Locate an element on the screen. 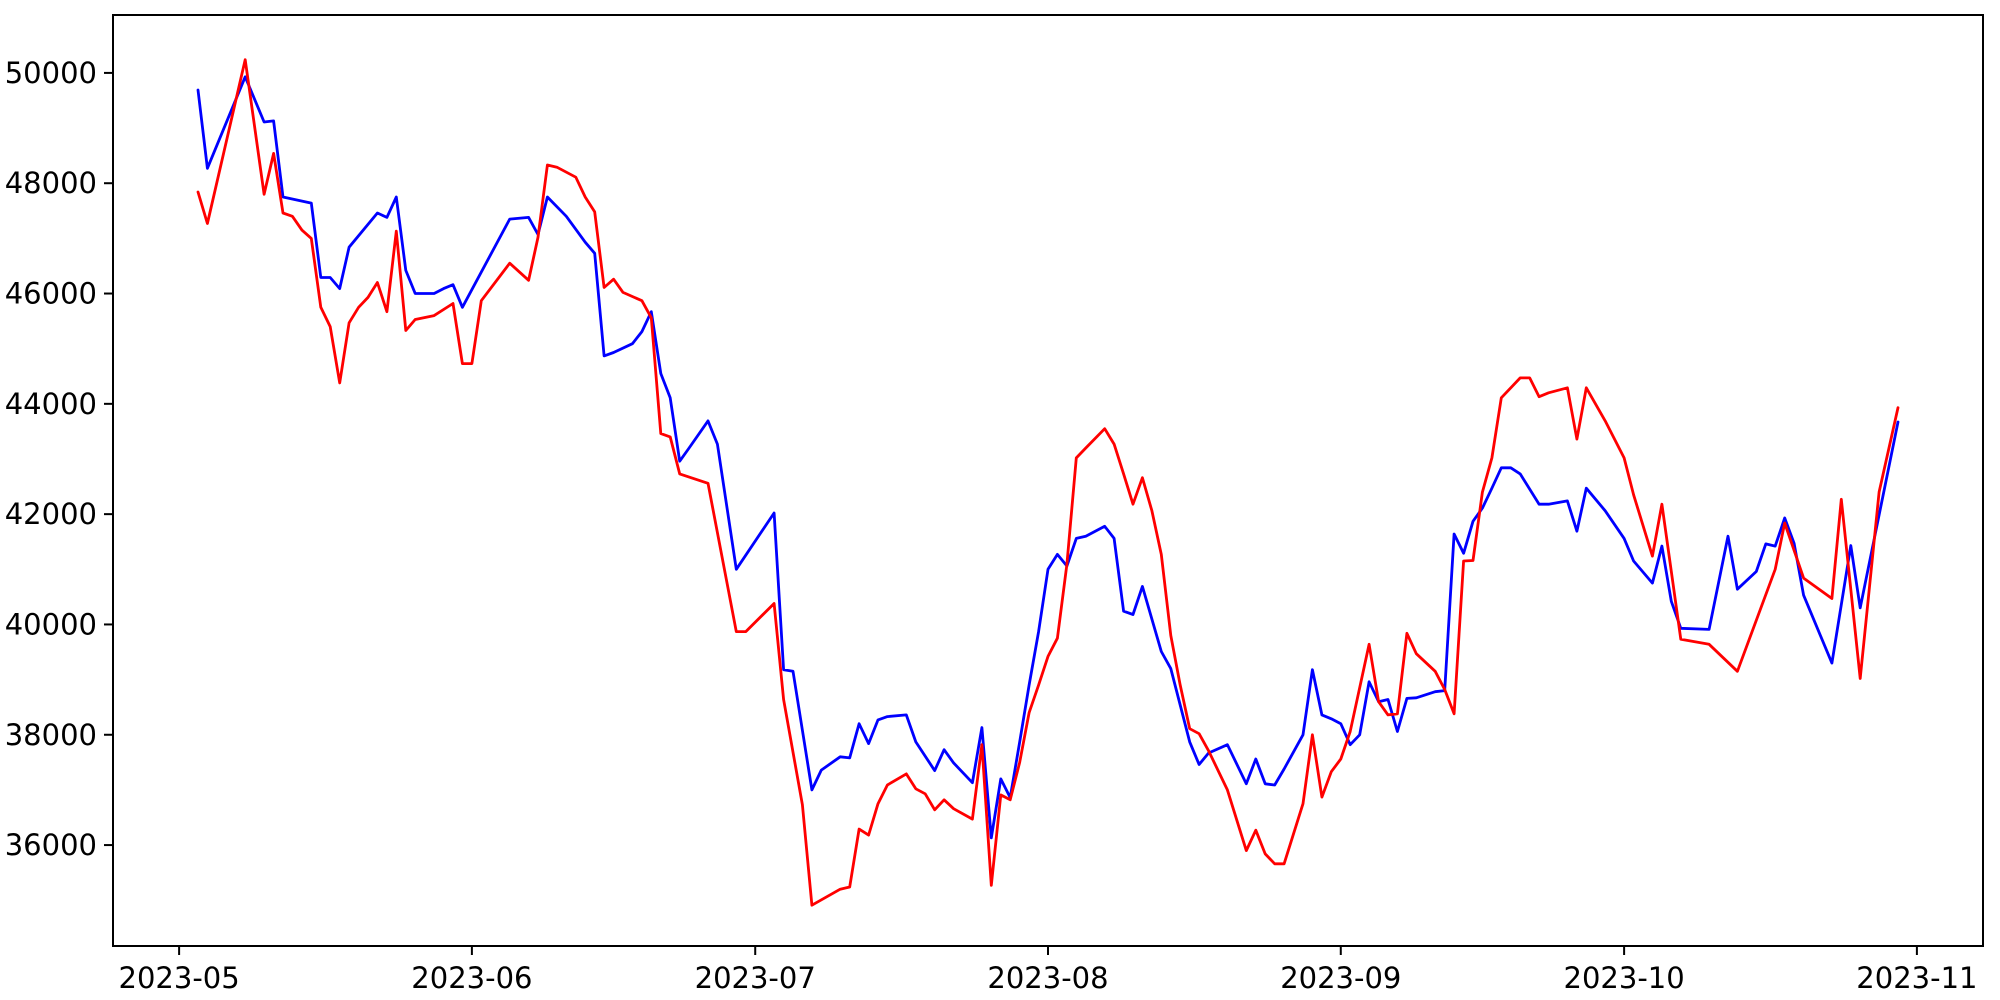 Image resolution: width=2000 pixels, height=1000 pixels. y-tick-label: 40000 is located at coordinates (51, 624).